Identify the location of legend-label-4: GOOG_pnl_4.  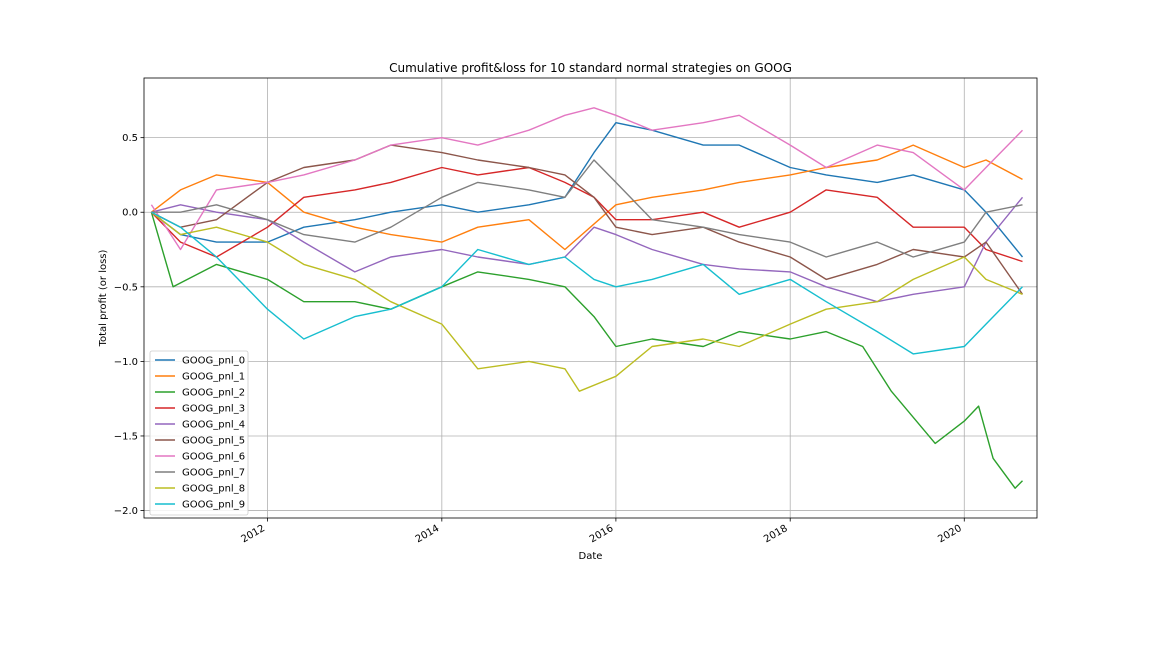
(213, 425).